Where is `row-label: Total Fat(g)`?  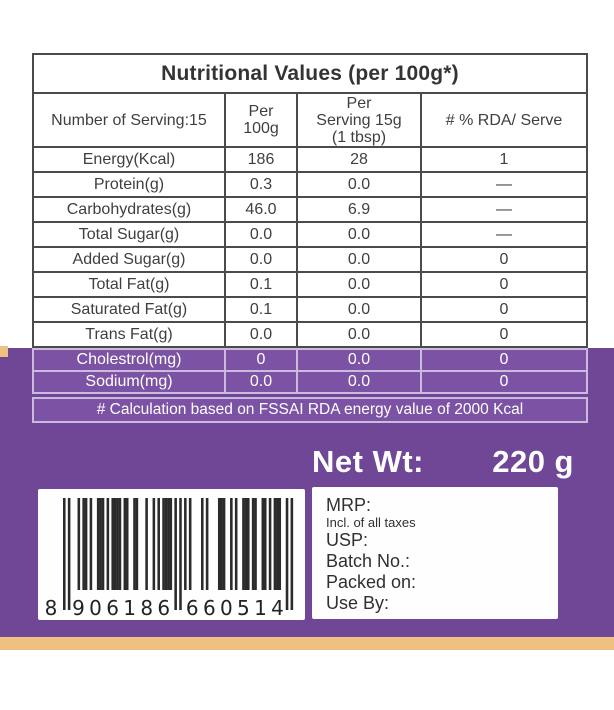 row-label: Total Fat(g) is located at coordinates (129, 284).